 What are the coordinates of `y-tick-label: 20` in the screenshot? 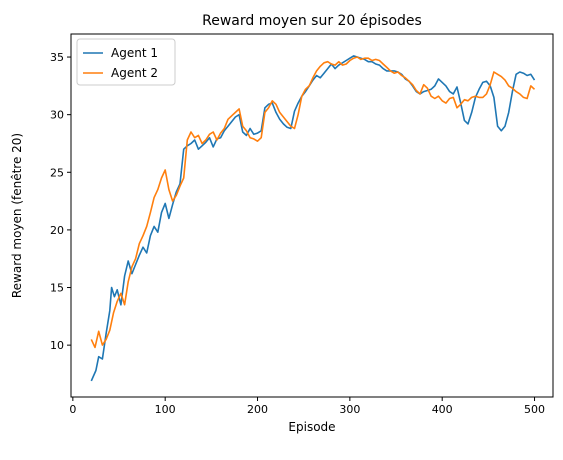 It's located at (57, 230).